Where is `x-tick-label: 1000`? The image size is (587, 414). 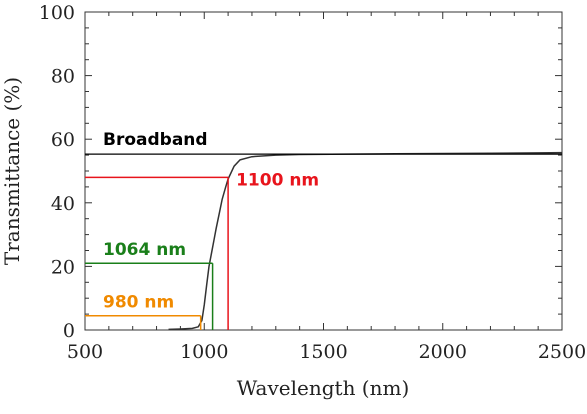
x-tick-label: 1000 is located at coordinates (204, 352).